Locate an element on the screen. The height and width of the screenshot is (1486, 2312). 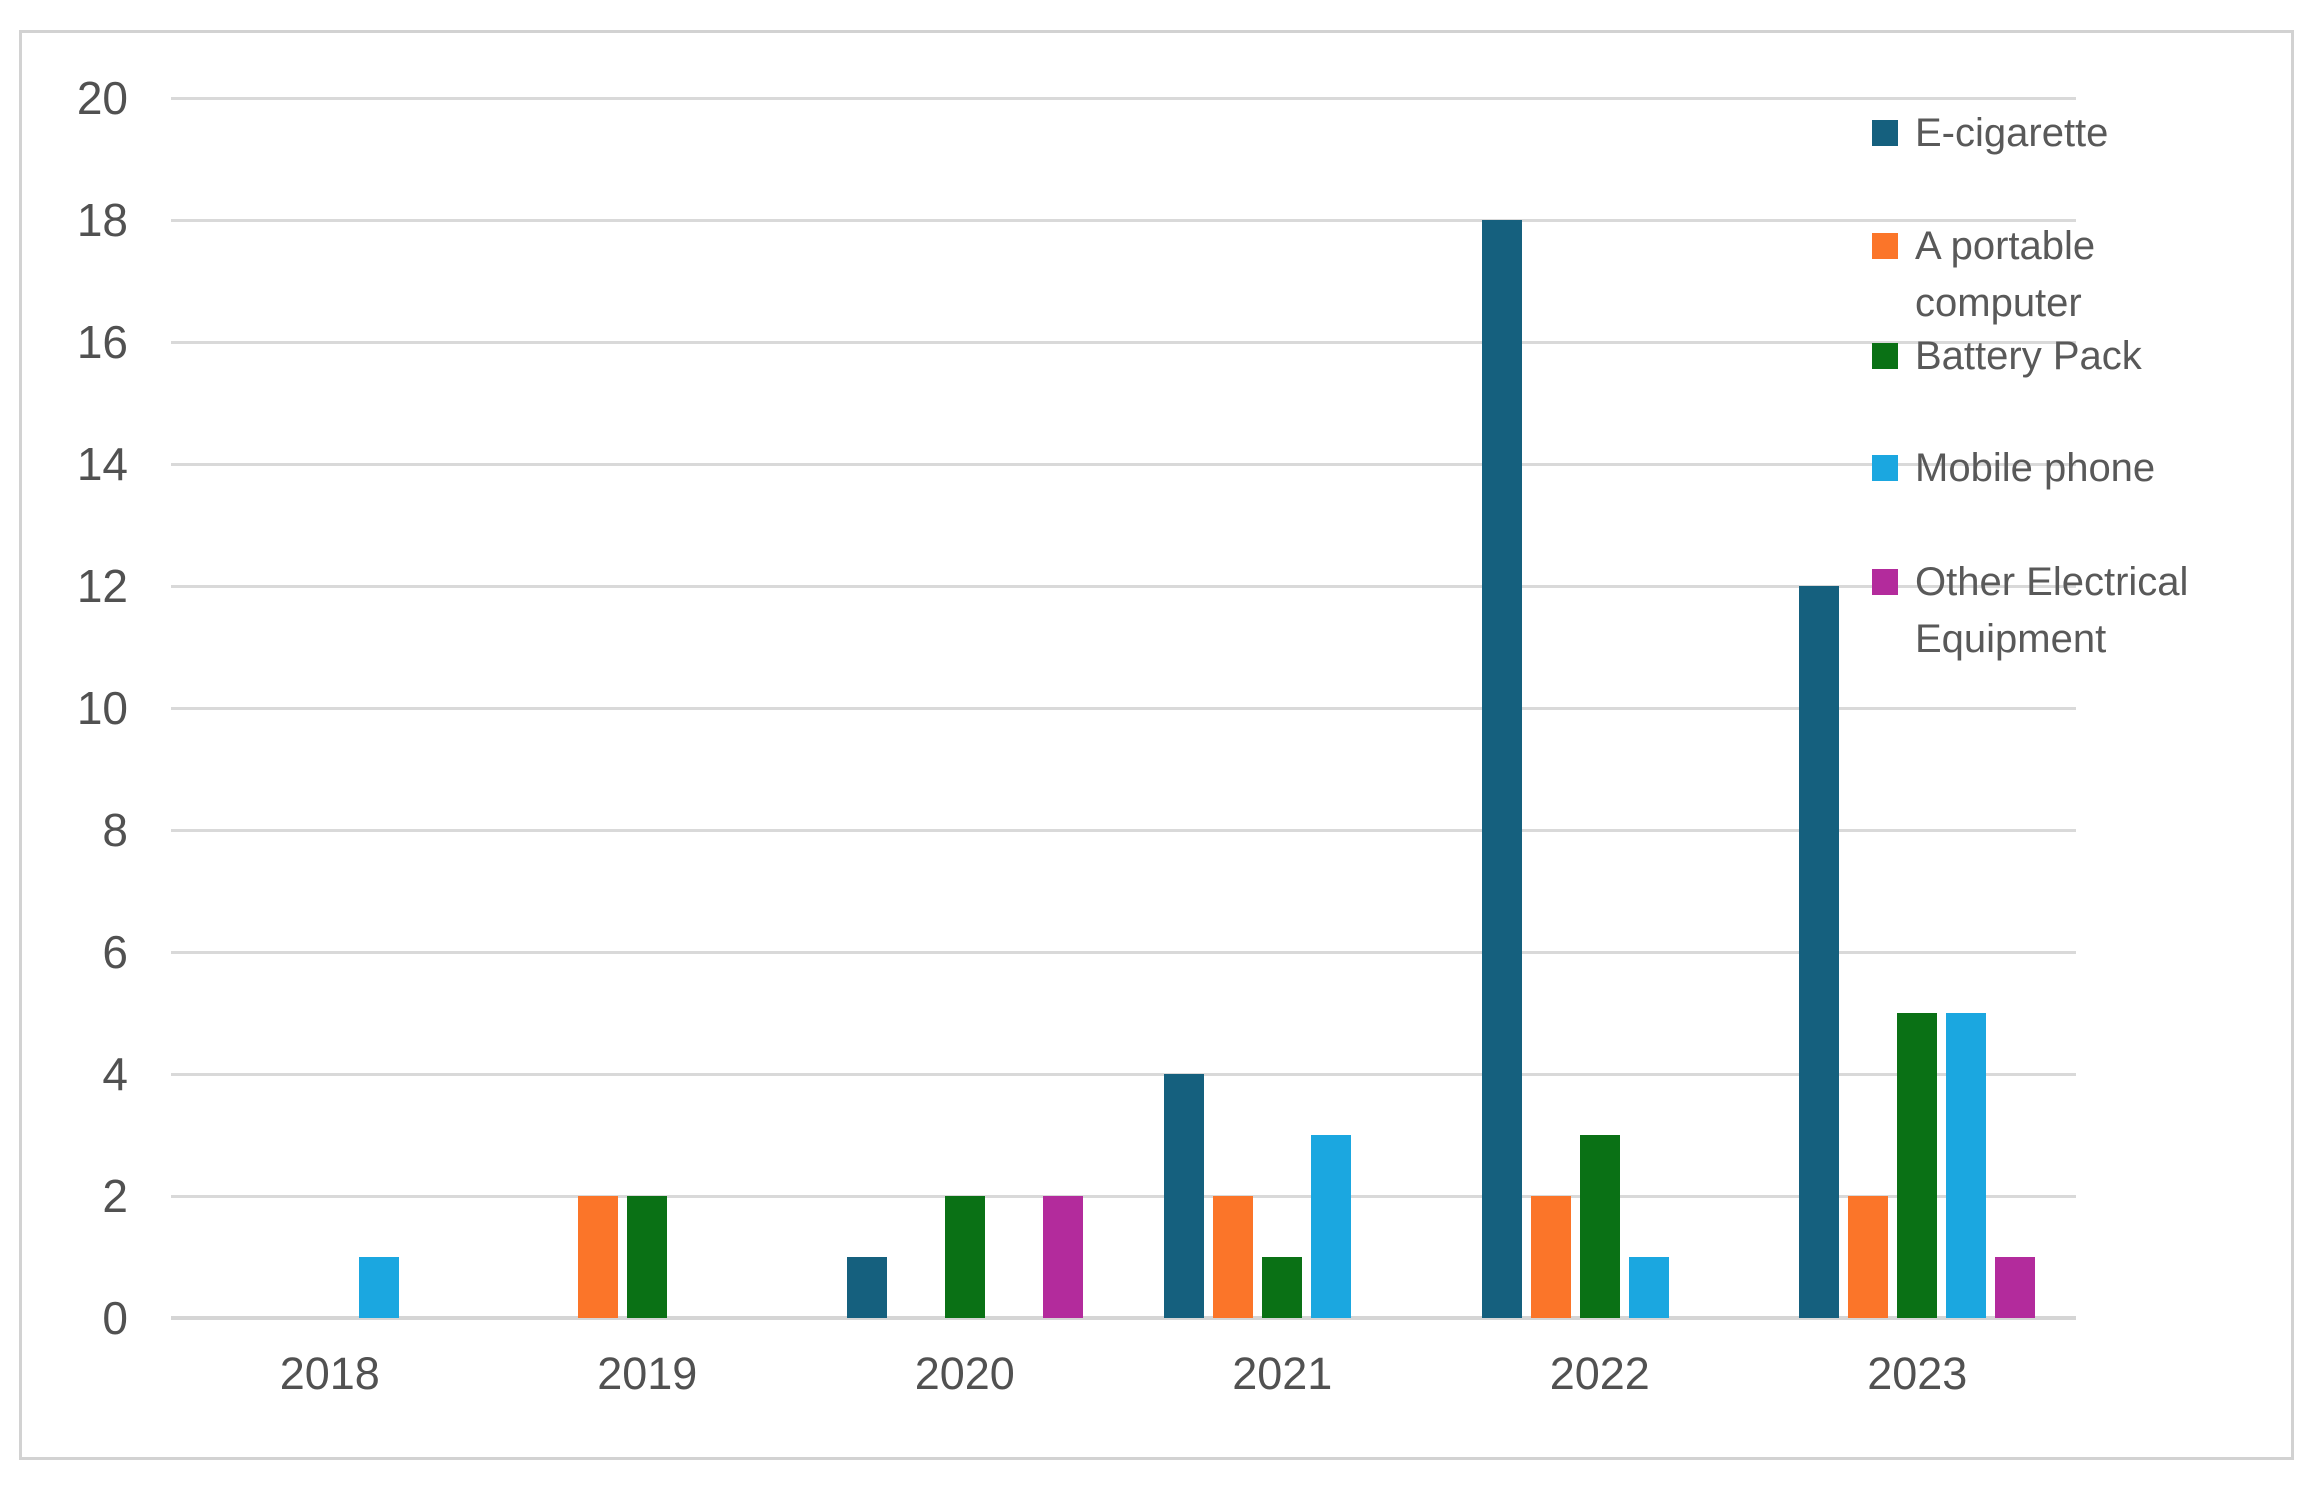
x-tick-label-2021: 2021 is located at coordinates (1282, 1373).